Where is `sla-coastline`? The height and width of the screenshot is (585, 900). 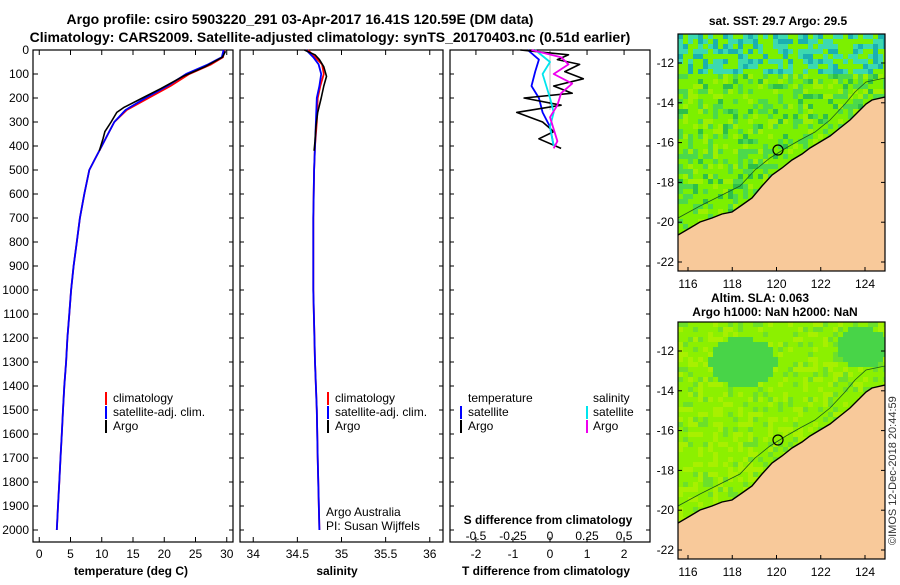
sla-coastline is located at coordinates (781, 454).